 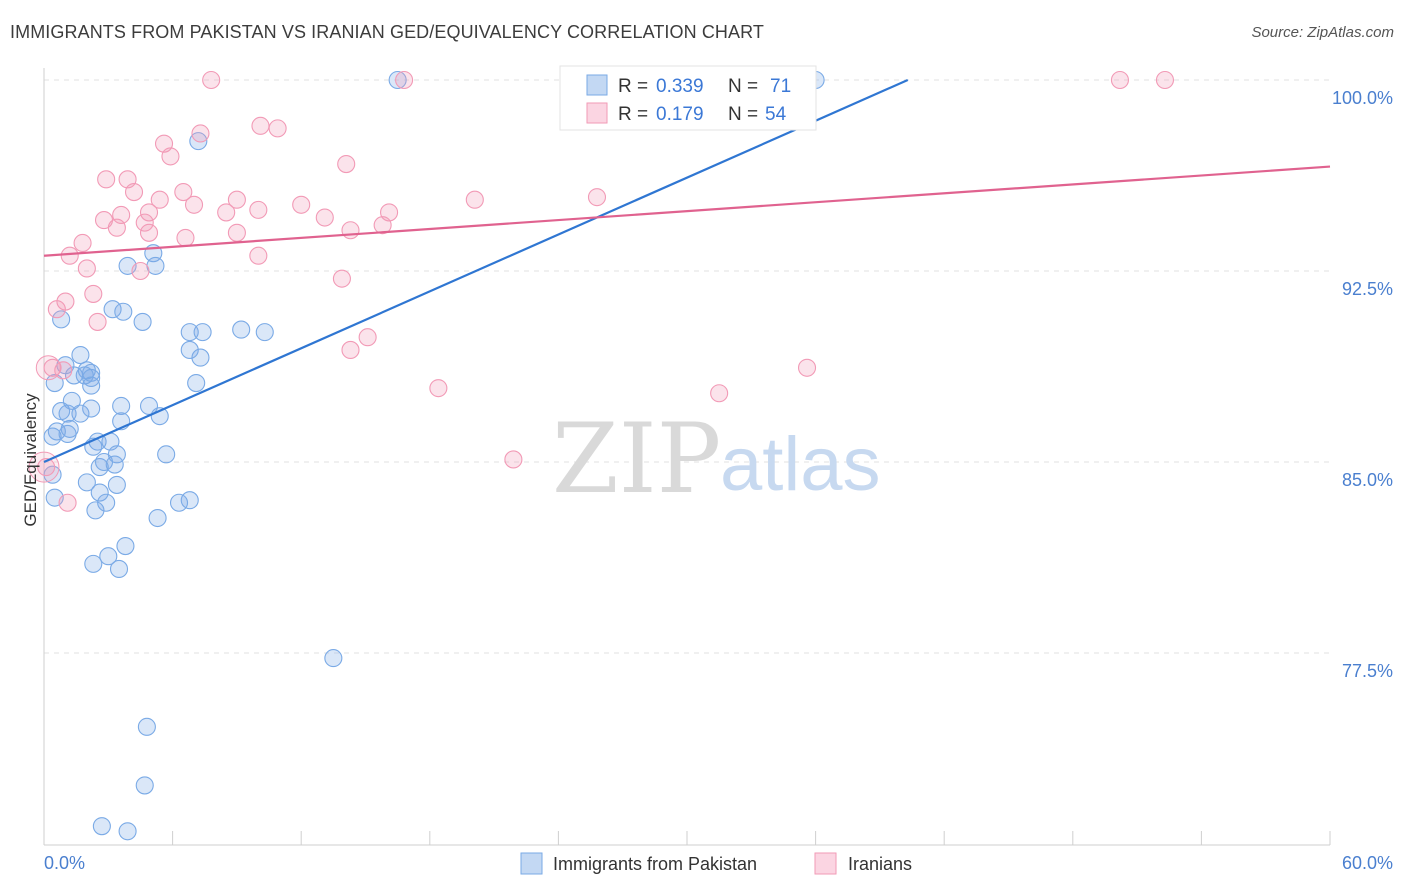 I want to click on trend-line-iranians, so click(x=687, y=211).